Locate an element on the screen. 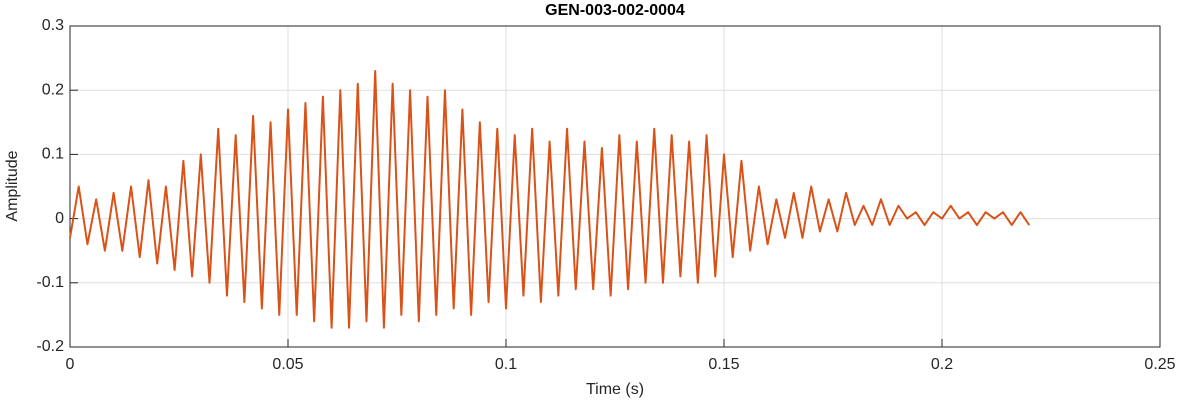 The width and height of the screenshot is (1182, 404). x-tick-label: 0 is located at coordinates (70, 364).